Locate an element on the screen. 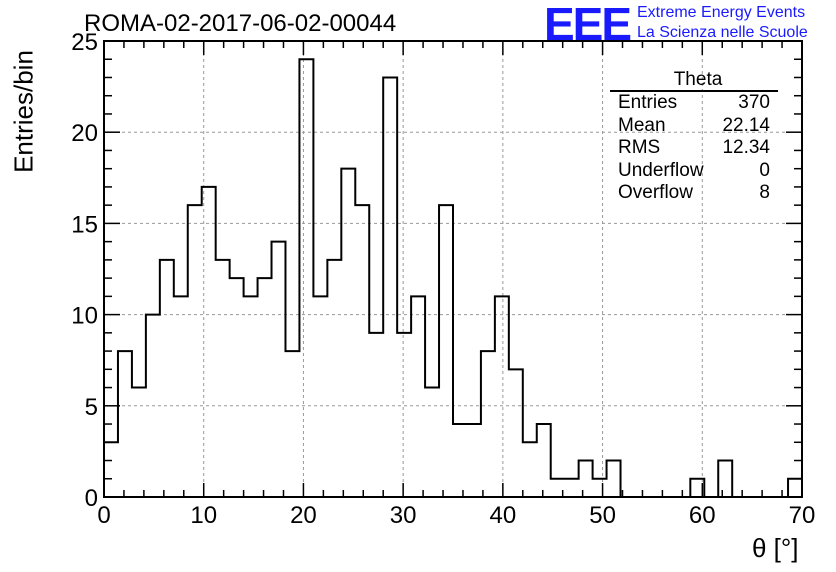 This screenshot has height=572, width=836. stats-value: 12.34 is located at coordinates (746, 148).